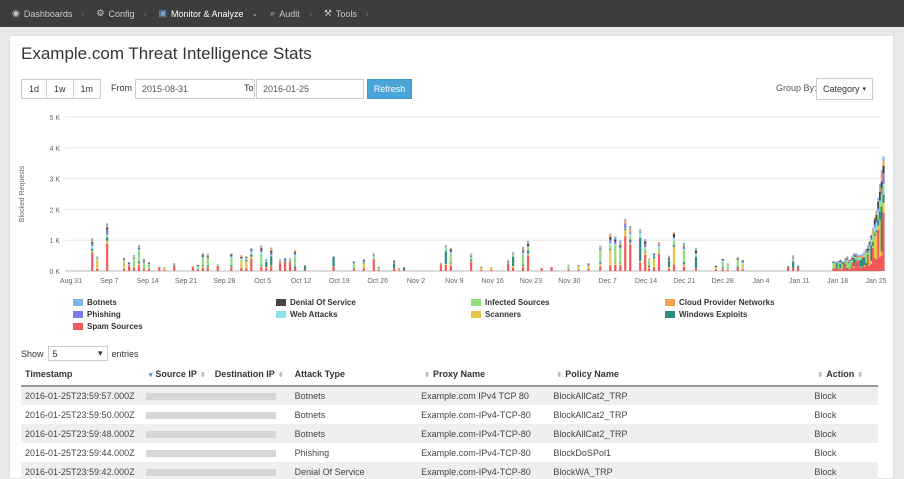 The width and height of the screenshot is (904, 479). Describe the element at coordinates (48, 13) in the screenshot. I see `nav-dashboards: ◉ Dashboards ›` at that location.